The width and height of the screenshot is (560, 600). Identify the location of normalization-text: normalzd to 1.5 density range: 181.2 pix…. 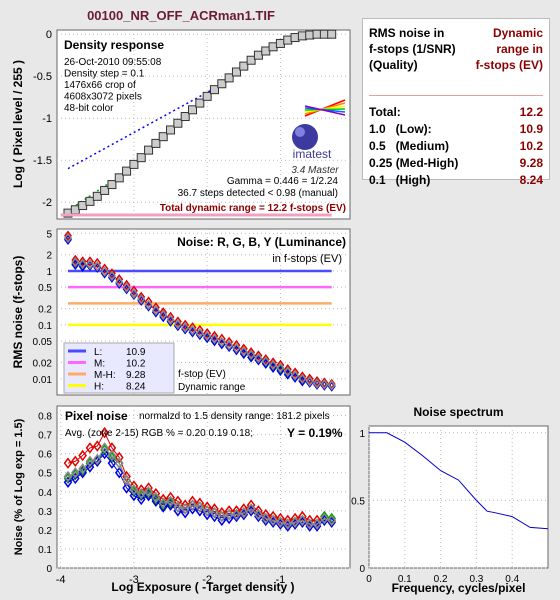
(234, 416).